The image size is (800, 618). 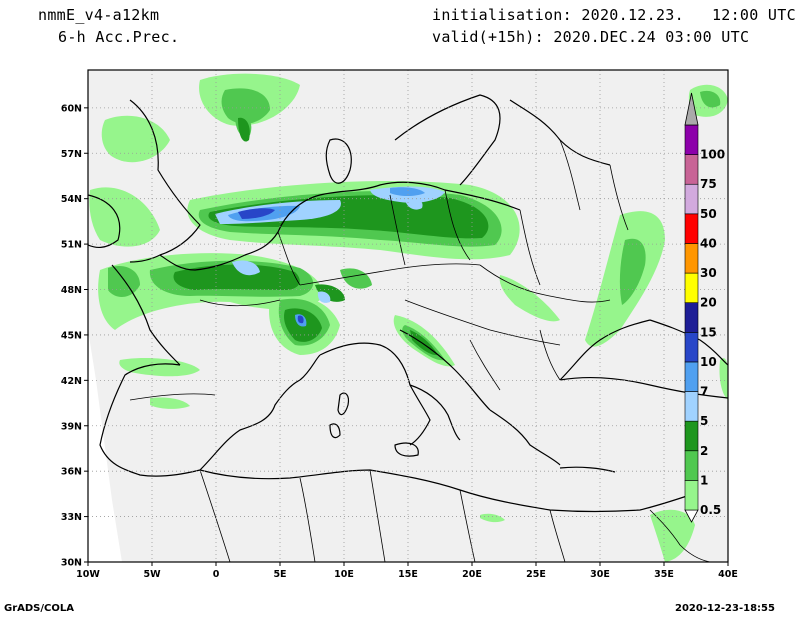 What do you see at coordinates (725, 608) in the screenshot?
I see `footer-timestamp: 2020-12-23-18:55` at bounding box center [725, 608].